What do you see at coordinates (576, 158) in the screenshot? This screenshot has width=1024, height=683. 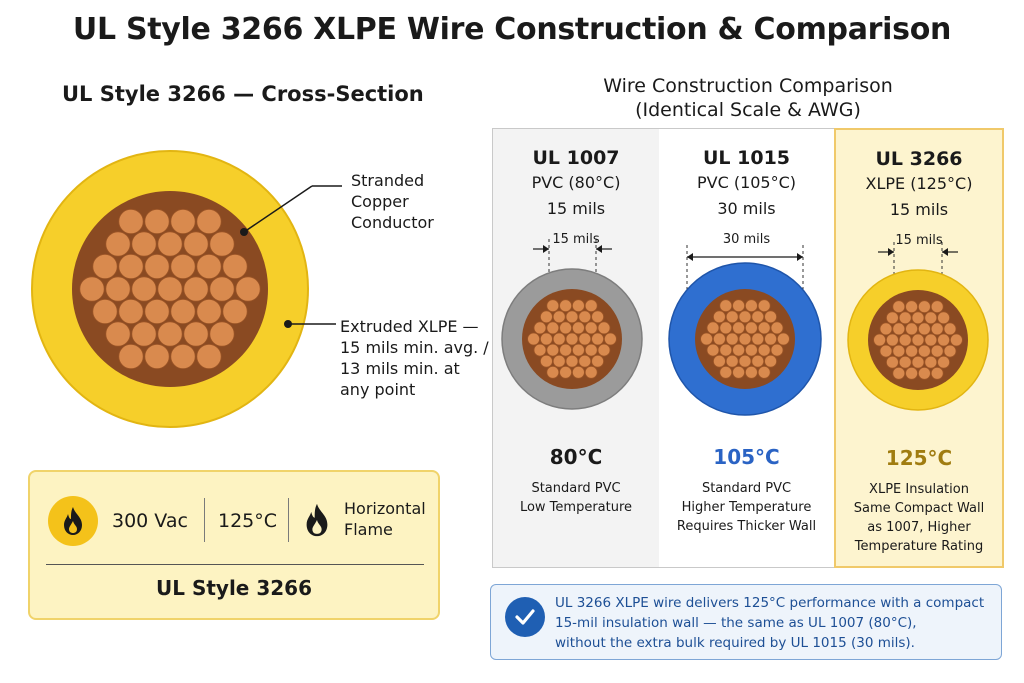 I see `panel-title: UL 1007` at bounding box center [576, 158].